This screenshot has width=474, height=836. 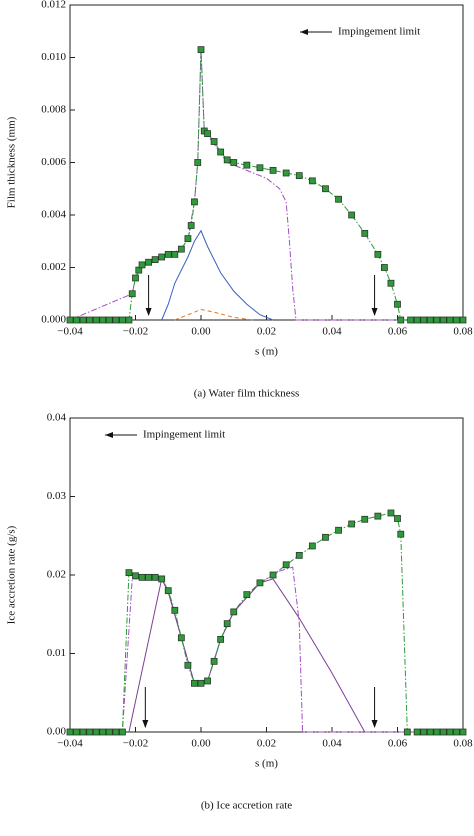 I want to click on y-tick-label: 0.012, so click(x=53, y=5).